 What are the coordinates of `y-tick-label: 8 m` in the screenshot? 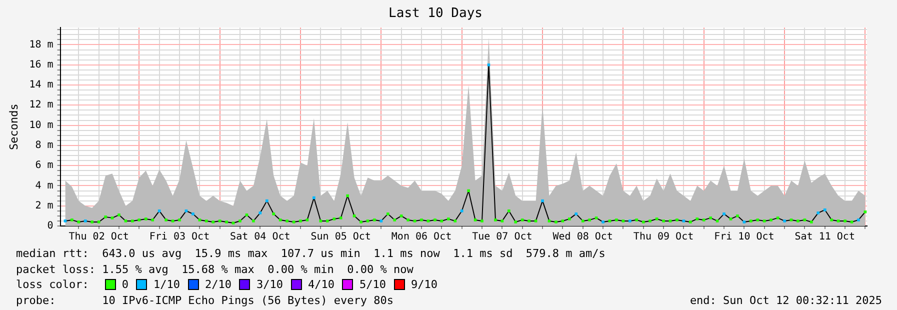 It's located at (44, 146).